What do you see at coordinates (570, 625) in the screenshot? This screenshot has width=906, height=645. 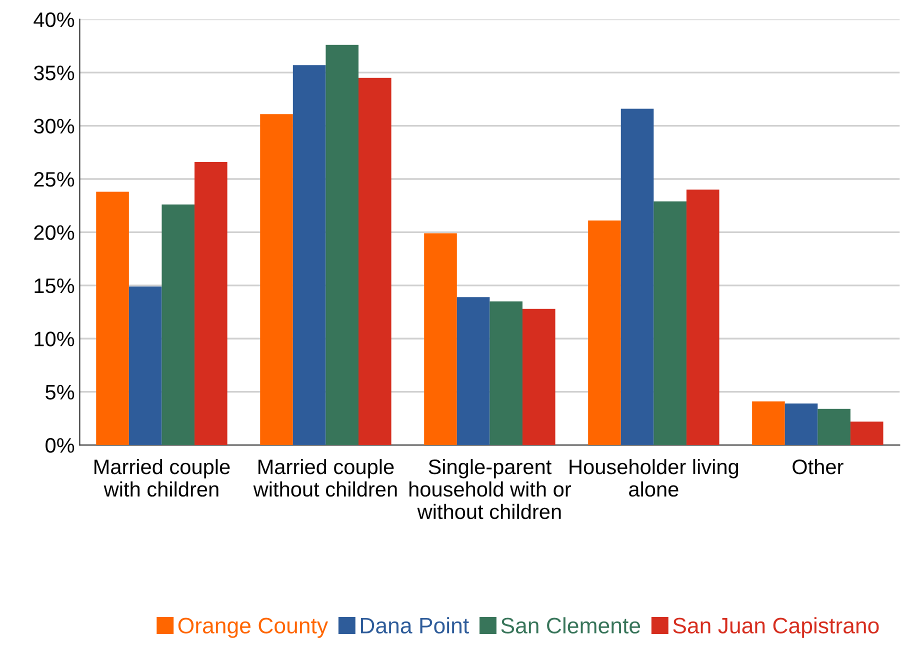 I see `legend-label: San Clemente` at bounding box center [570, 625].